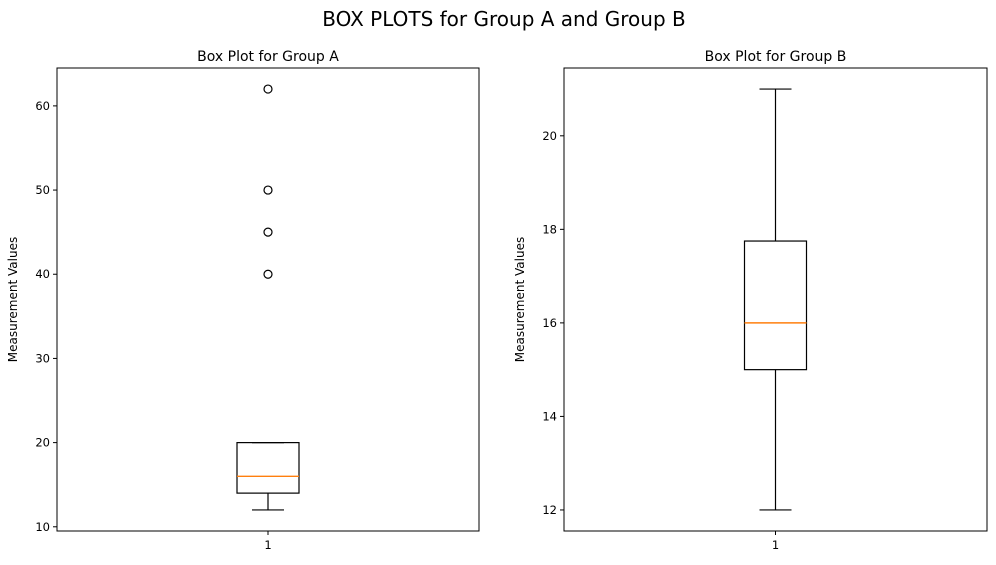 This screenshot has width=996, height=565. What do you see at coordinates (42, 358) in the screenshot?
I see `y-tick-label: 30` at bounding box center [42, 358].